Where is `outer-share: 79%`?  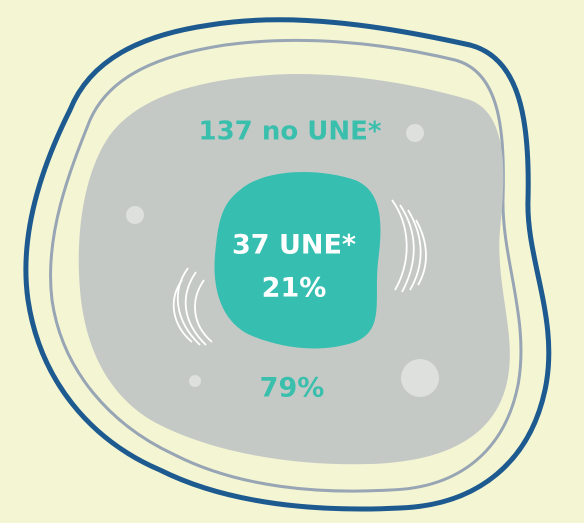
outer-share: 79% is located at coordinates (292, 388).